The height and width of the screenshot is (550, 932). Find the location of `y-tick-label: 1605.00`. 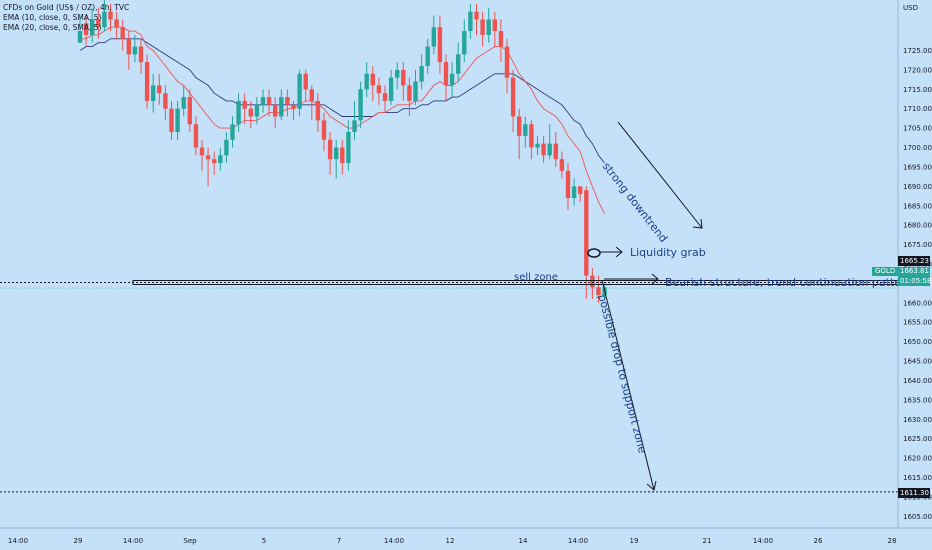

y-tick-label: 1605.00 is located at coordinates (917, 517).